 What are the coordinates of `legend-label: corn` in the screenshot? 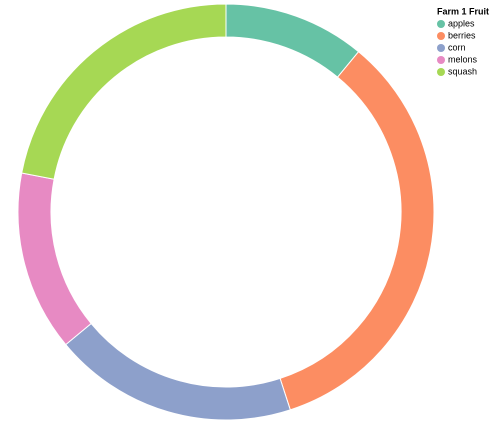 It's located at (457, 47).